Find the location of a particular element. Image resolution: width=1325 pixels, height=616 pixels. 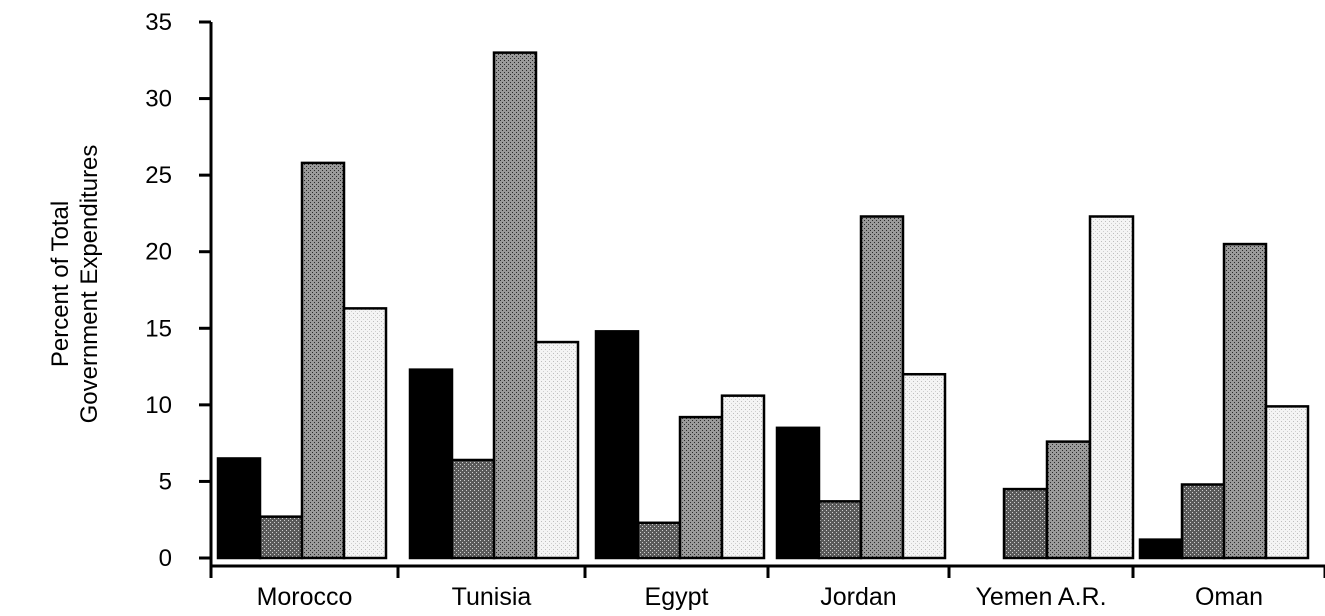

y-axis: 0 5 10 15 20 25 30 35 is located at coordinates (179, 290).